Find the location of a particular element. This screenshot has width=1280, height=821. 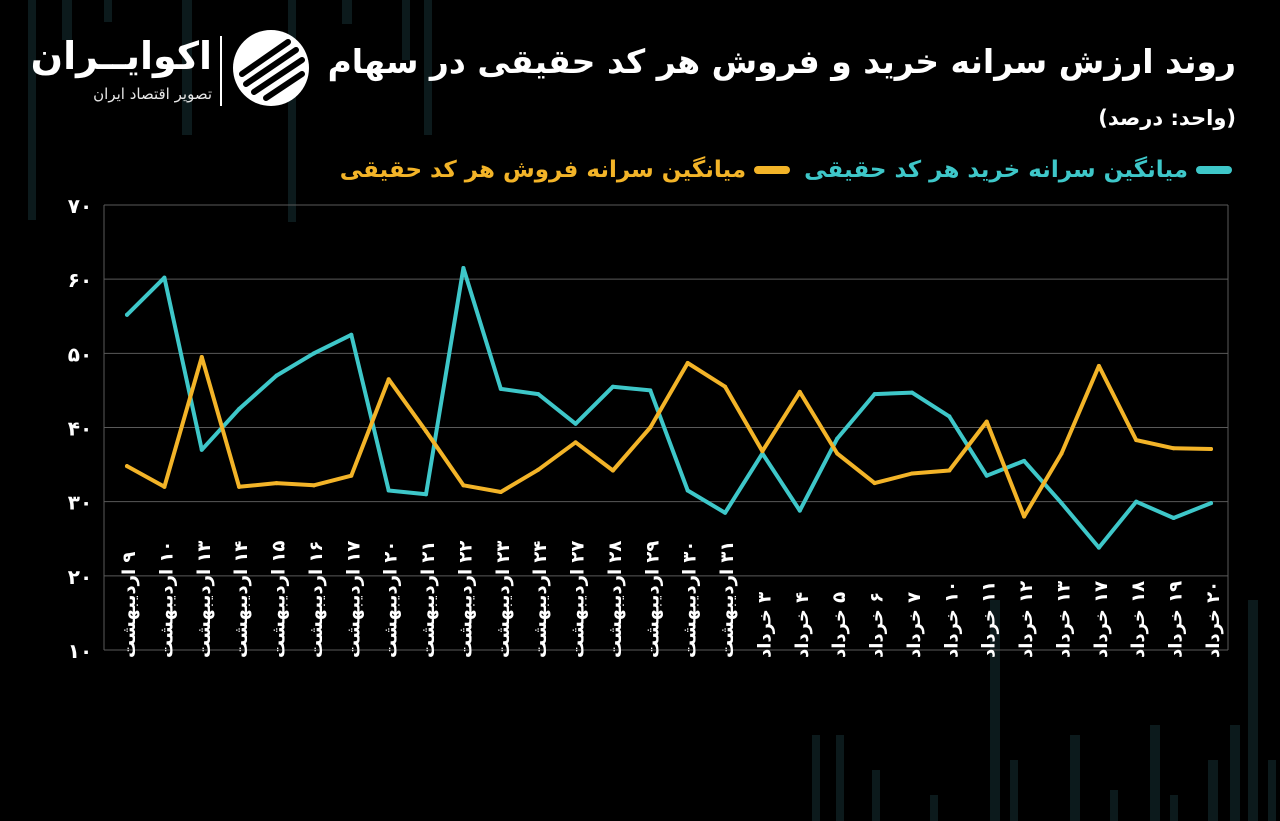

x-tick-label: ۳۰ اردیبهشت is located at coordinates (690, 599).